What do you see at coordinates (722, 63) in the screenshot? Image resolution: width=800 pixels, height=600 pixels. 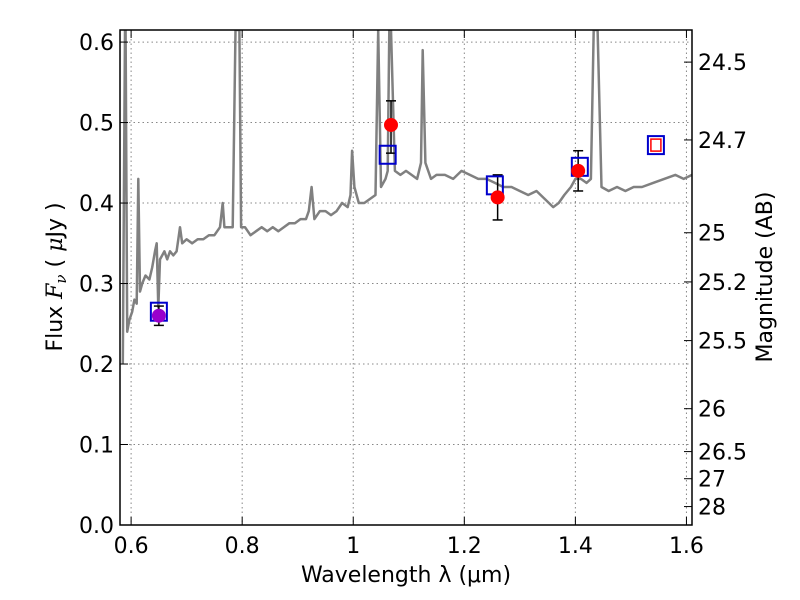 I see `right-tick-label: 24.5` at bounding box center [722, 63].